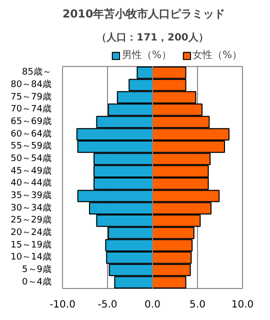 The height and width of the screenshot is (320, 270). I want to click on x-tick-label: 10.0, so click(242, 305).